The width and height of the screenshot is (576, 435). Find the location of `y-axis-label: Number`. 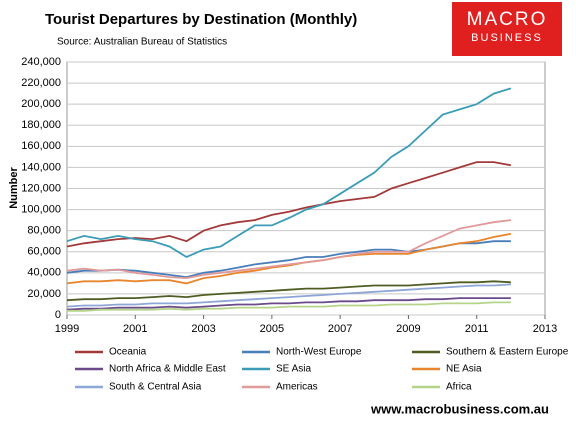

y-axis-label: Number is located at coordinates (14, 188).